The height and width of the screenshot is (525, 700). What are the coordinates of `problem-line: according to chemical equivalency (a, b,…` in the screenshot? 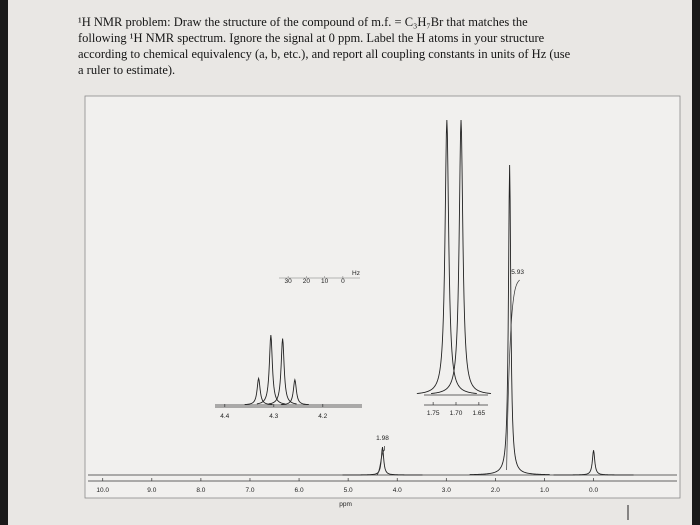 It's located at (324, 54).